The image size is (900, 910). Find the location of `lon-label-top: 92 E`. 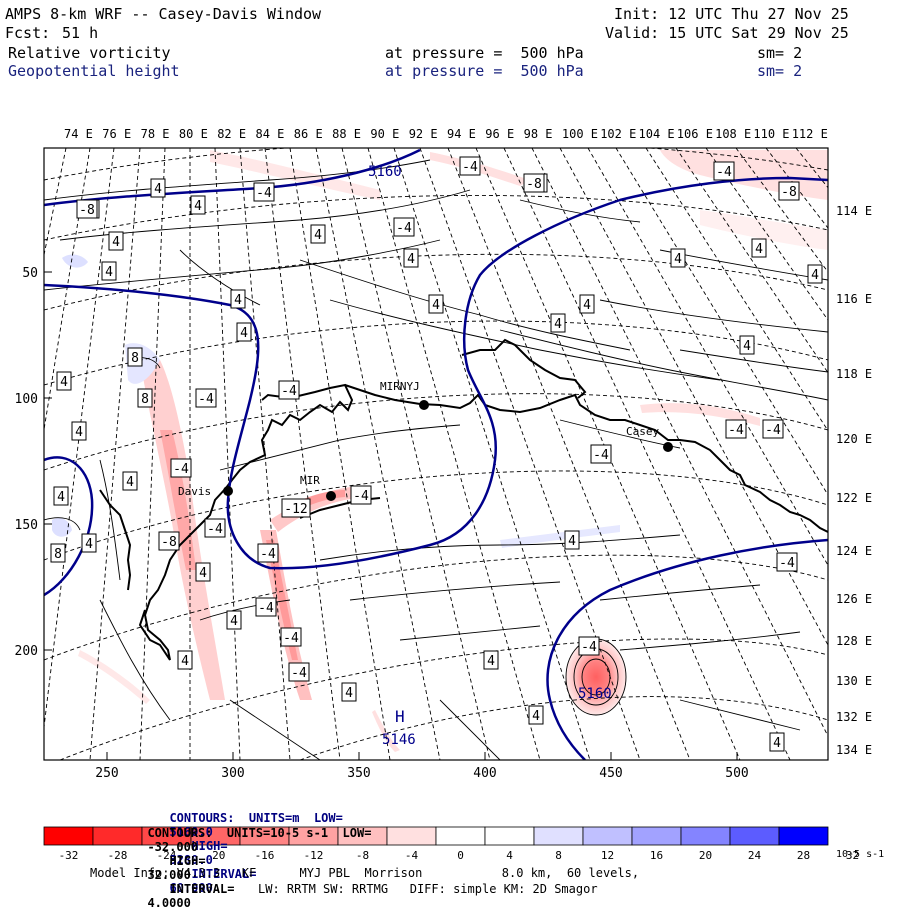

lon-label-top: 92 E is located at coordinates (423, 134).